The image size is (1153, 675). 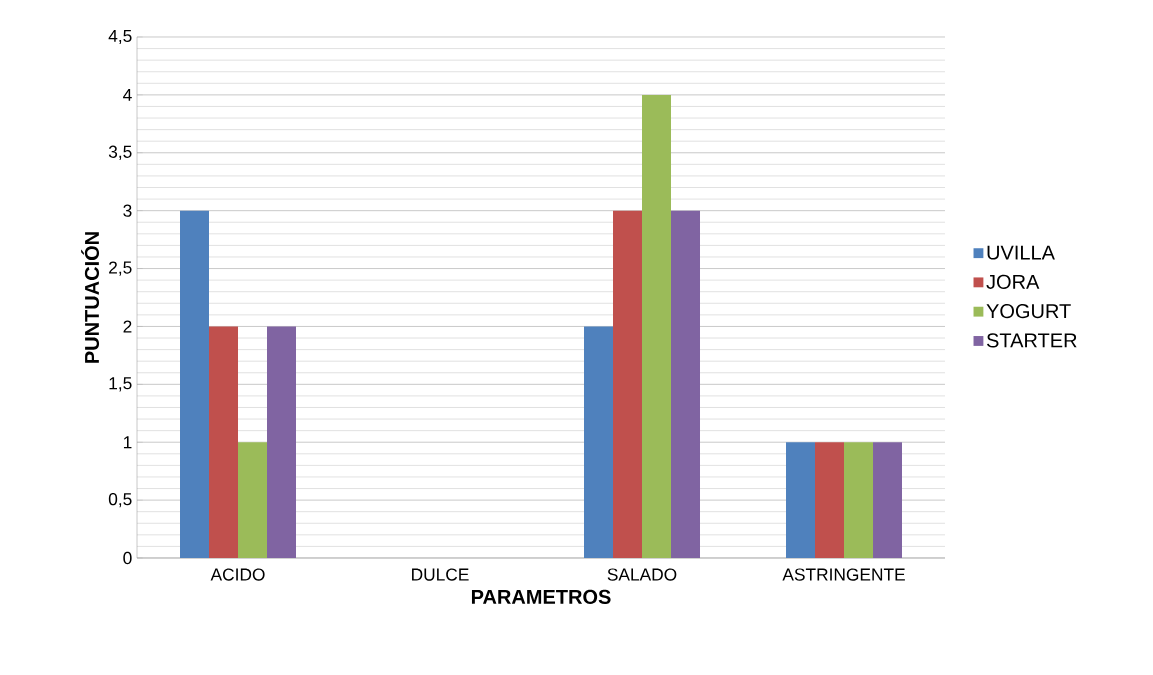 I want to click on x-tick-label: DULCE, so click(x=440, y=574).